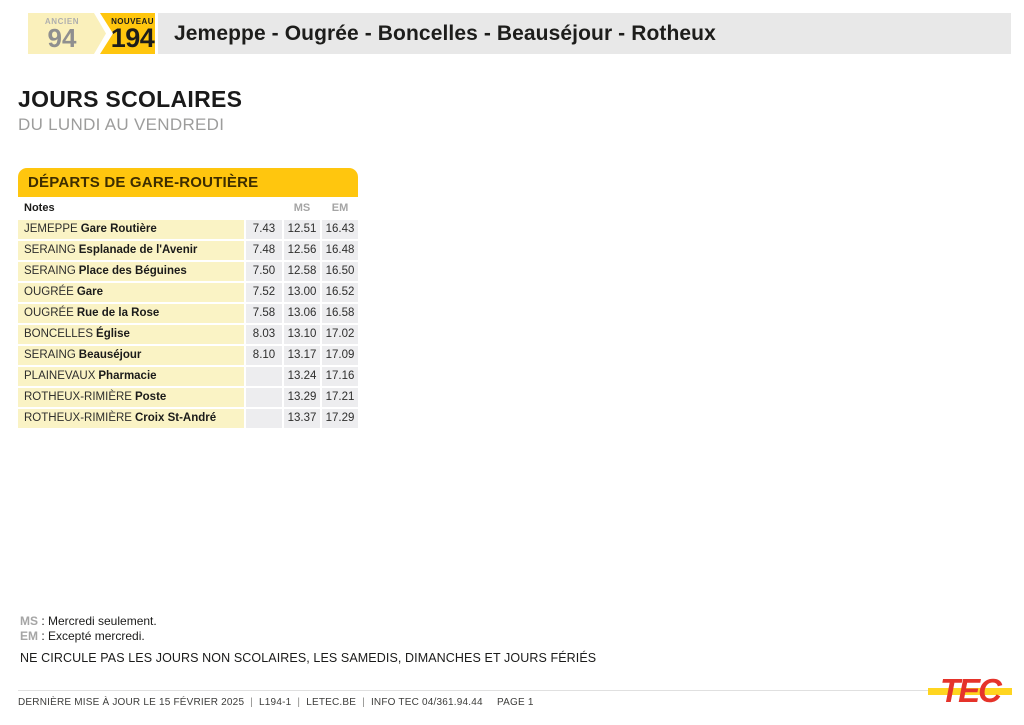 The image size is (1024, 725). I want to click on table-header-row: Notes MS EM, so click(188, 208).